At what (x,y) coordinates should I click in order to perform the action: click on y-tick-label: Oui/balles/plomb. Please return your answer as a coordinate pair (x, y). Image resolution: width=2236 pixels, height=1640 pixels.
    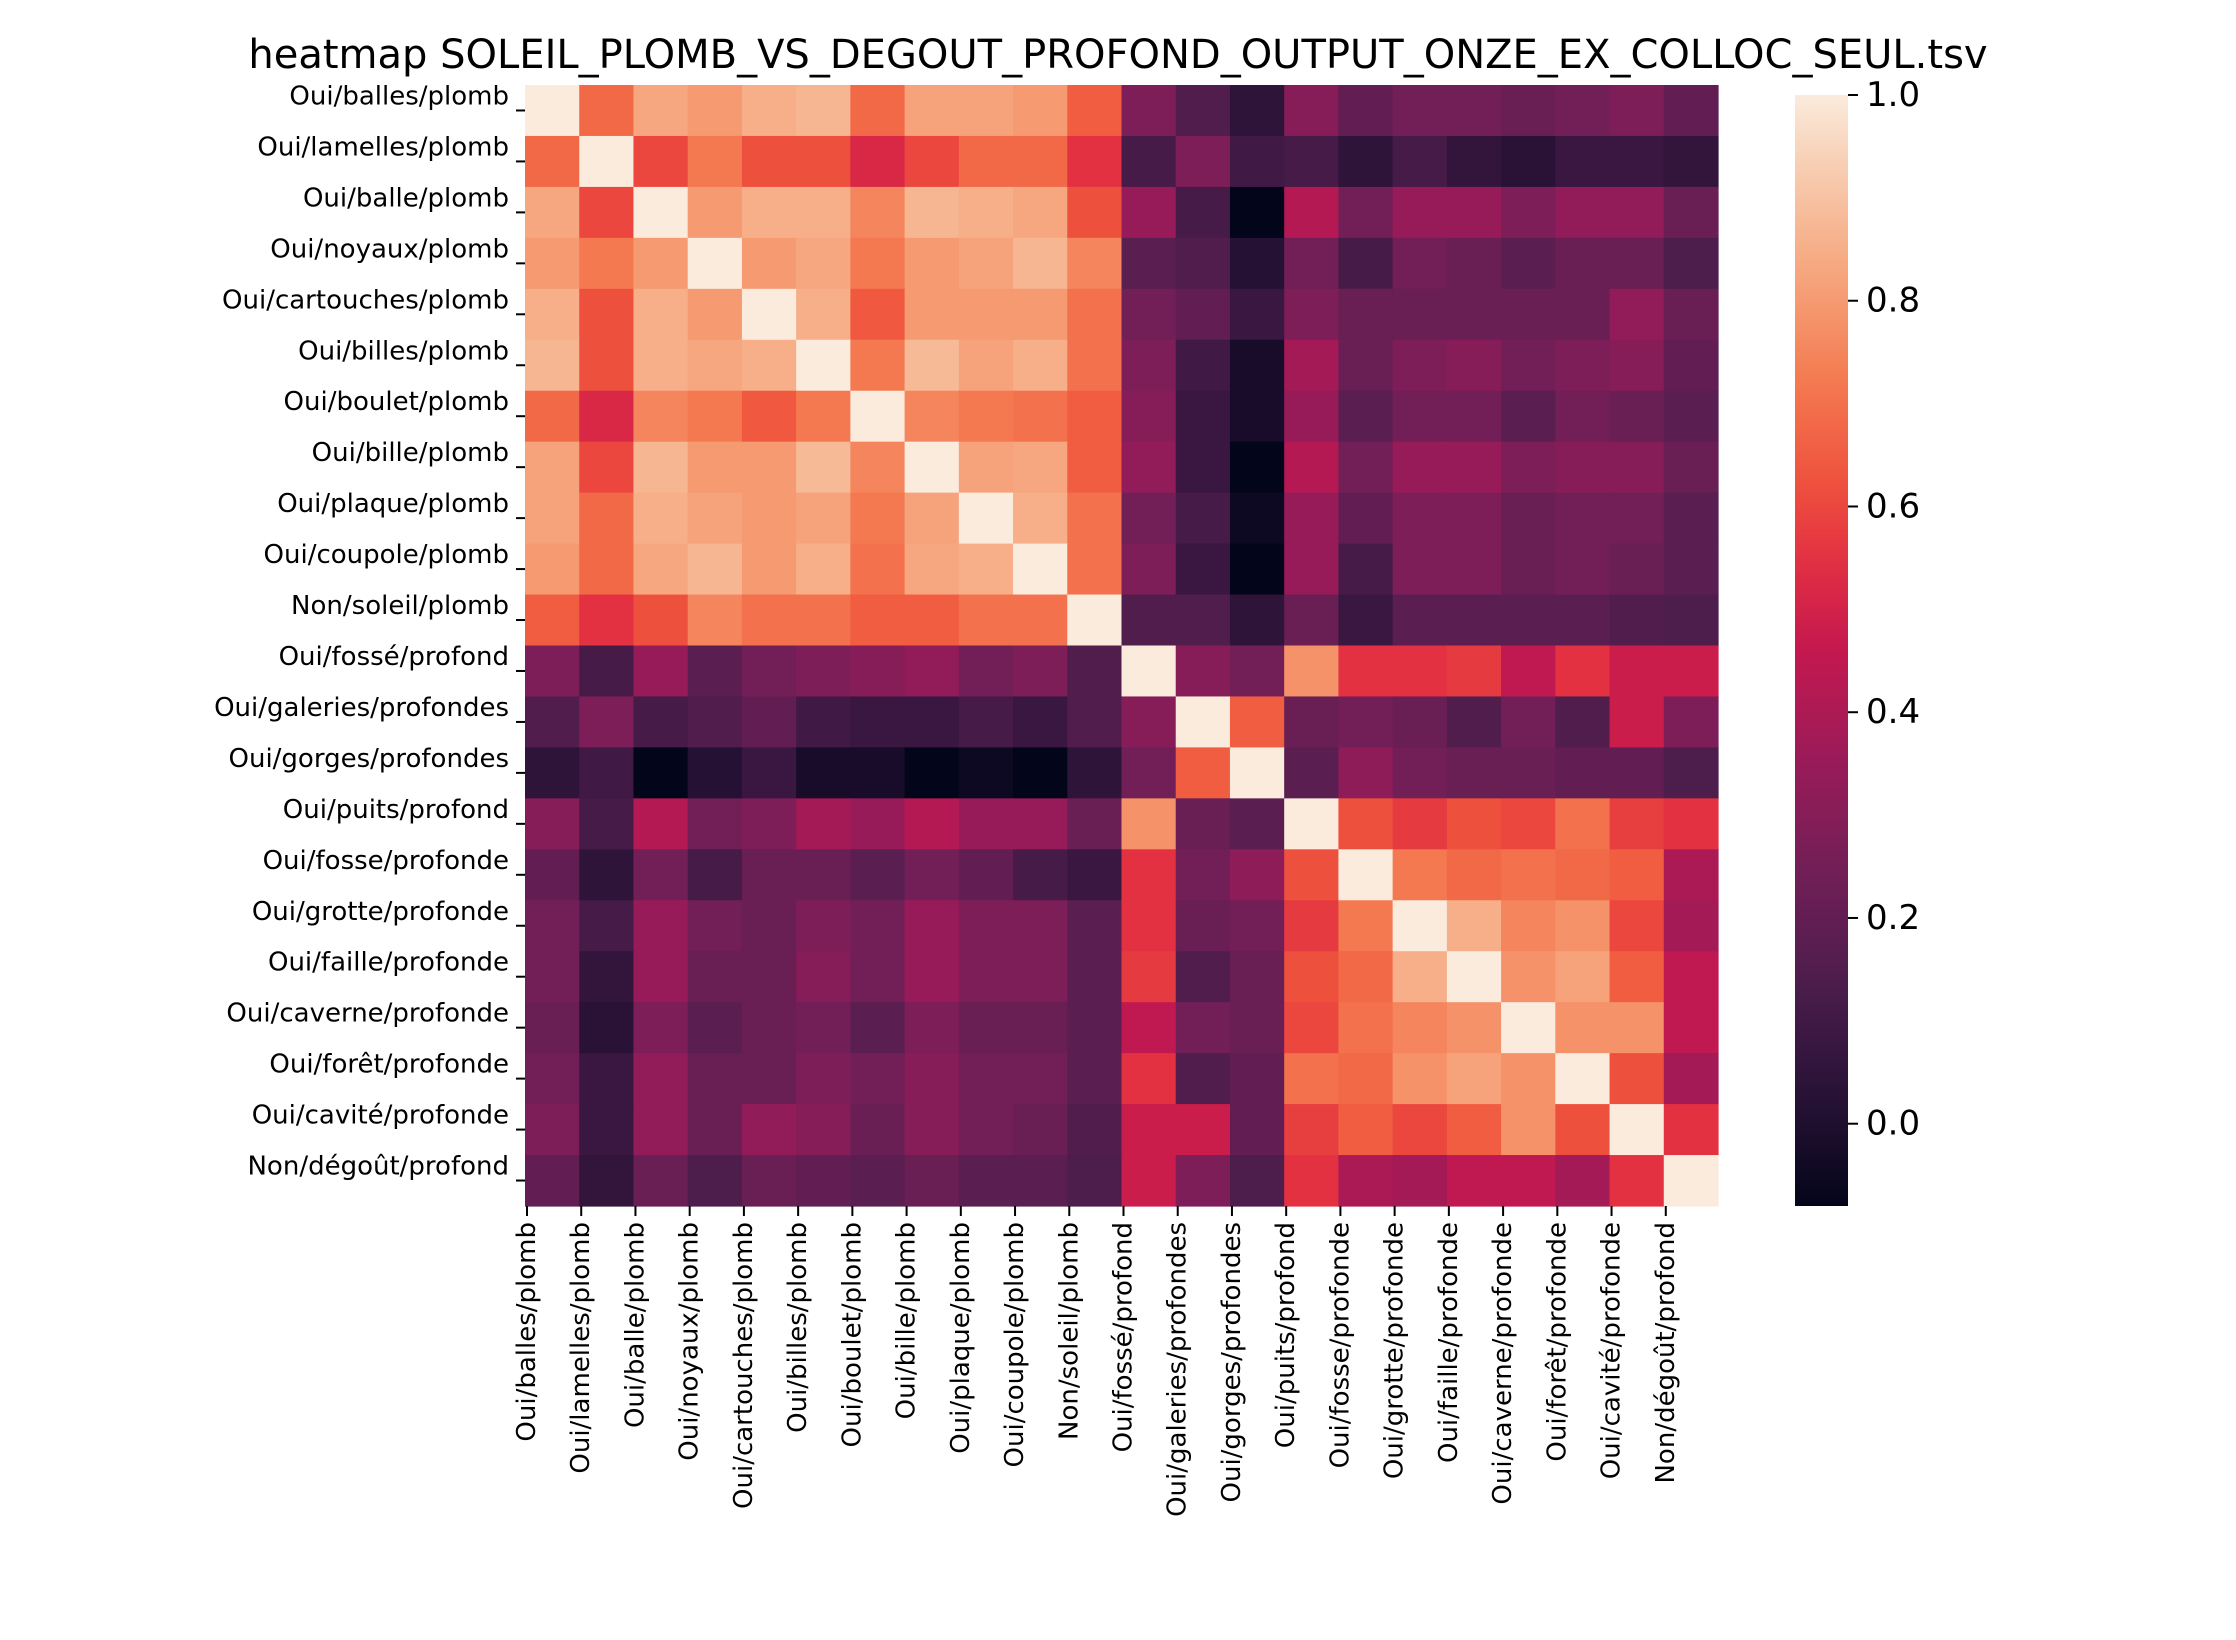
    Looking at the image, I should click on (399, 96).